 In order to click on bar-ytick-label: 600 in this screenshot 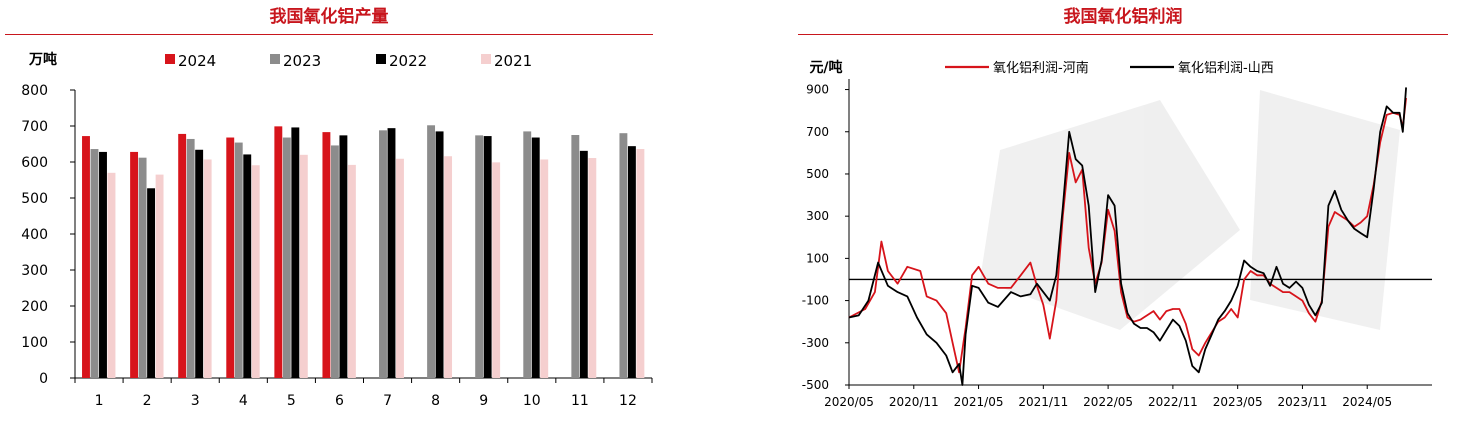, I will do `click(34, 163)`.